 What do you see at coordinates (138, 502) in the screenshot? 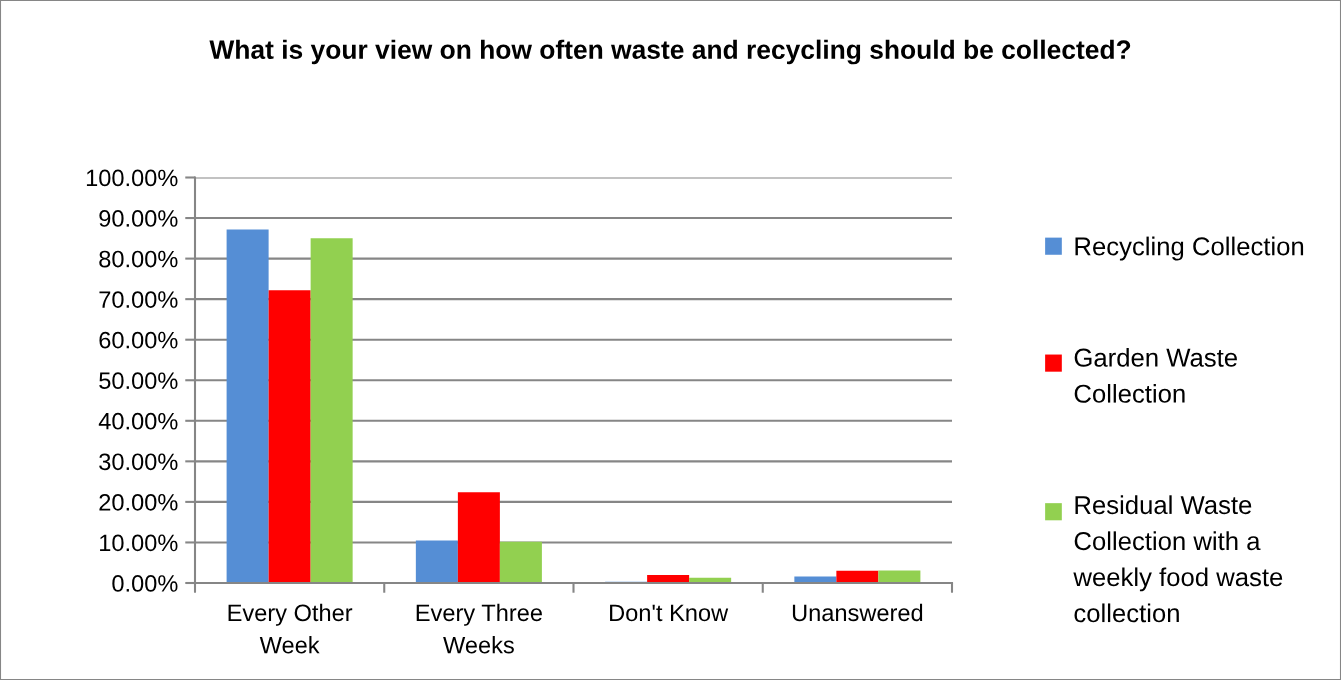
I see `y-tick-label: 20.00%` at bounding box center [138, 502].